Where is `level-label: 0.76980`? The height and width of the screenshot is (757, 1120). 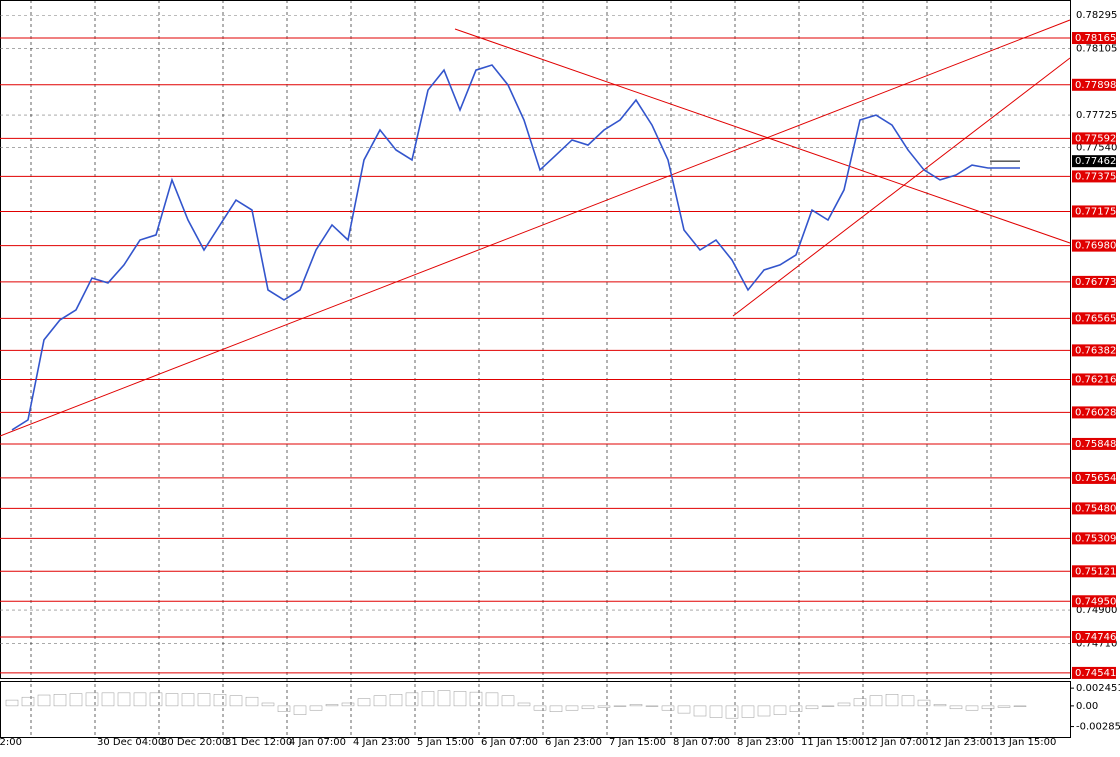 level-label: 0.76980 is located at coordinates (1095, 246).